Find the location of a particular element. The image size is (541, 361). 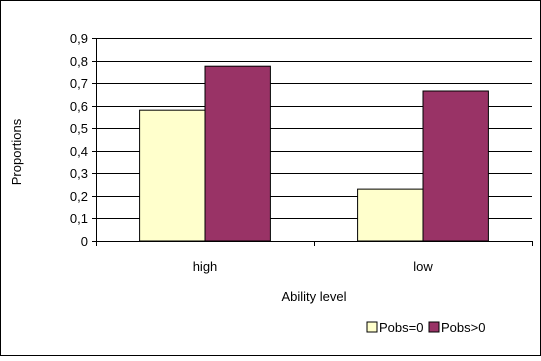

x-tick-label-high: high is located at coordinates (205, 266).